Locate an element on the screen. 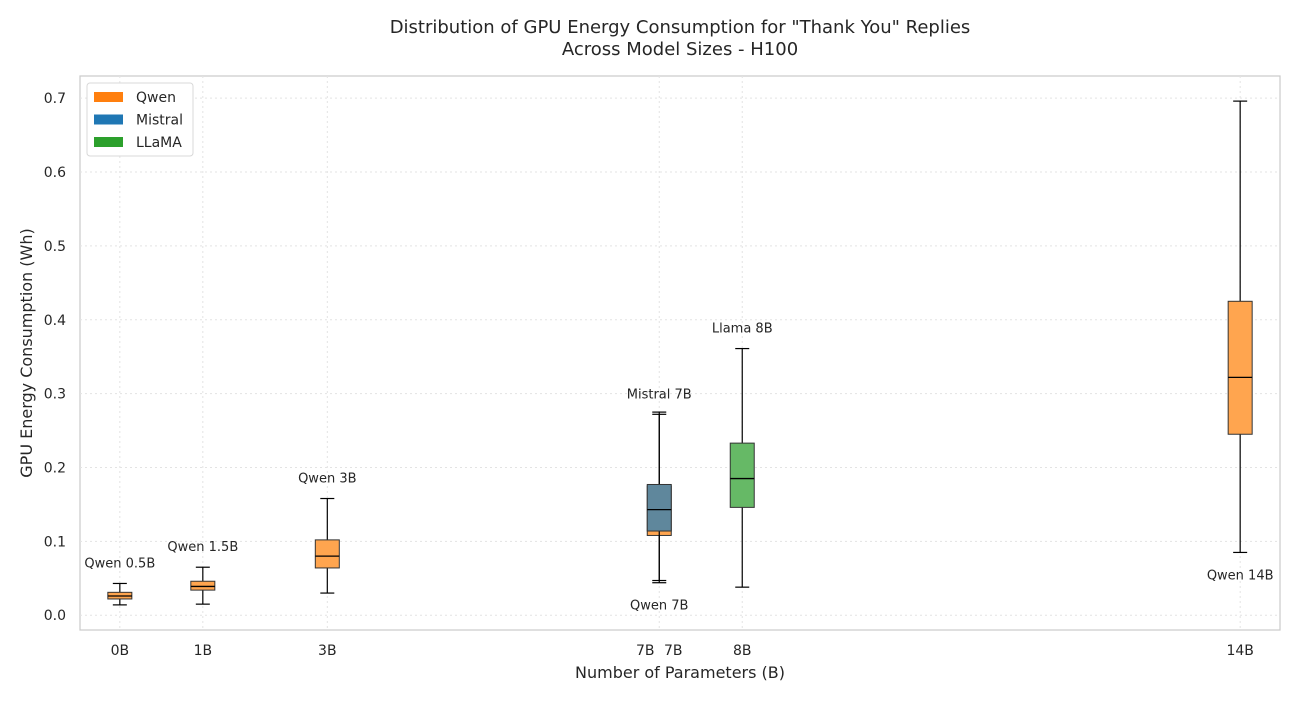 The height and width of the screenshot is (704, 1300). y-tick-label: 0.7 is located at coordinates (55, 99).